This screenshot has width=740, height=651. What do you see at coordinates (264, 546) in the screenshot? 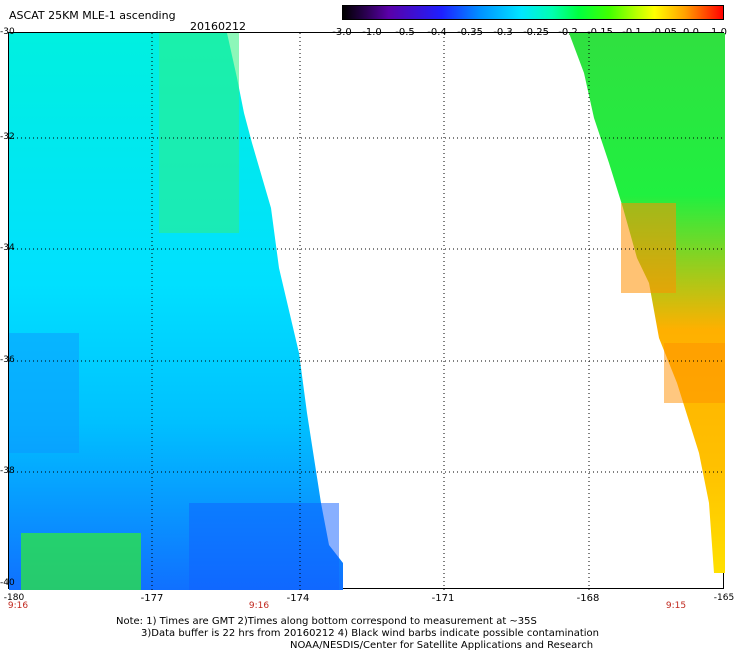
I see `swath-left-blue-bottom` at bounding box center [264, 546].